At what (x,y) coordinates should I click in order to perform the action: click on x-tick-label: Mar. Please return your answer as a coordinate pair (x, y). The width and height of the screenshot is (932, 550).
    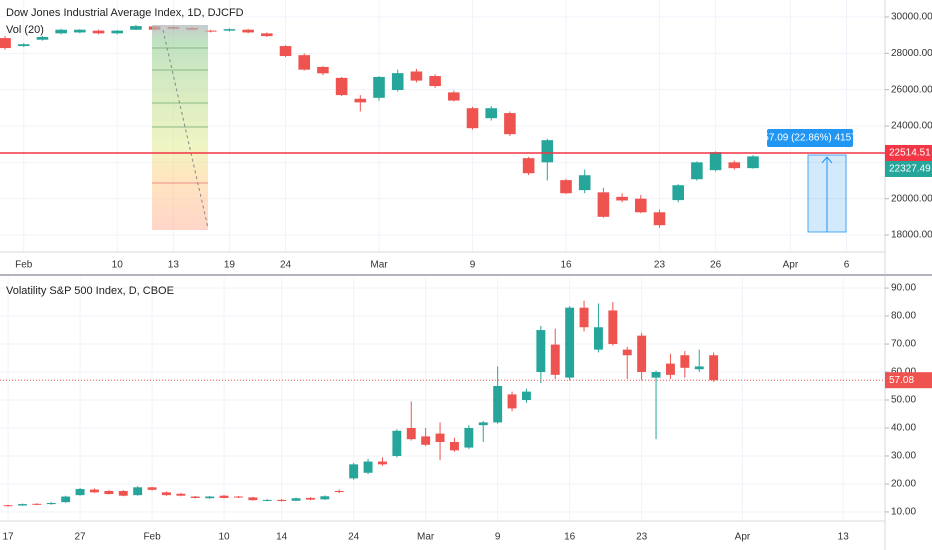
    Looking at the image, I should click on (426, 537).